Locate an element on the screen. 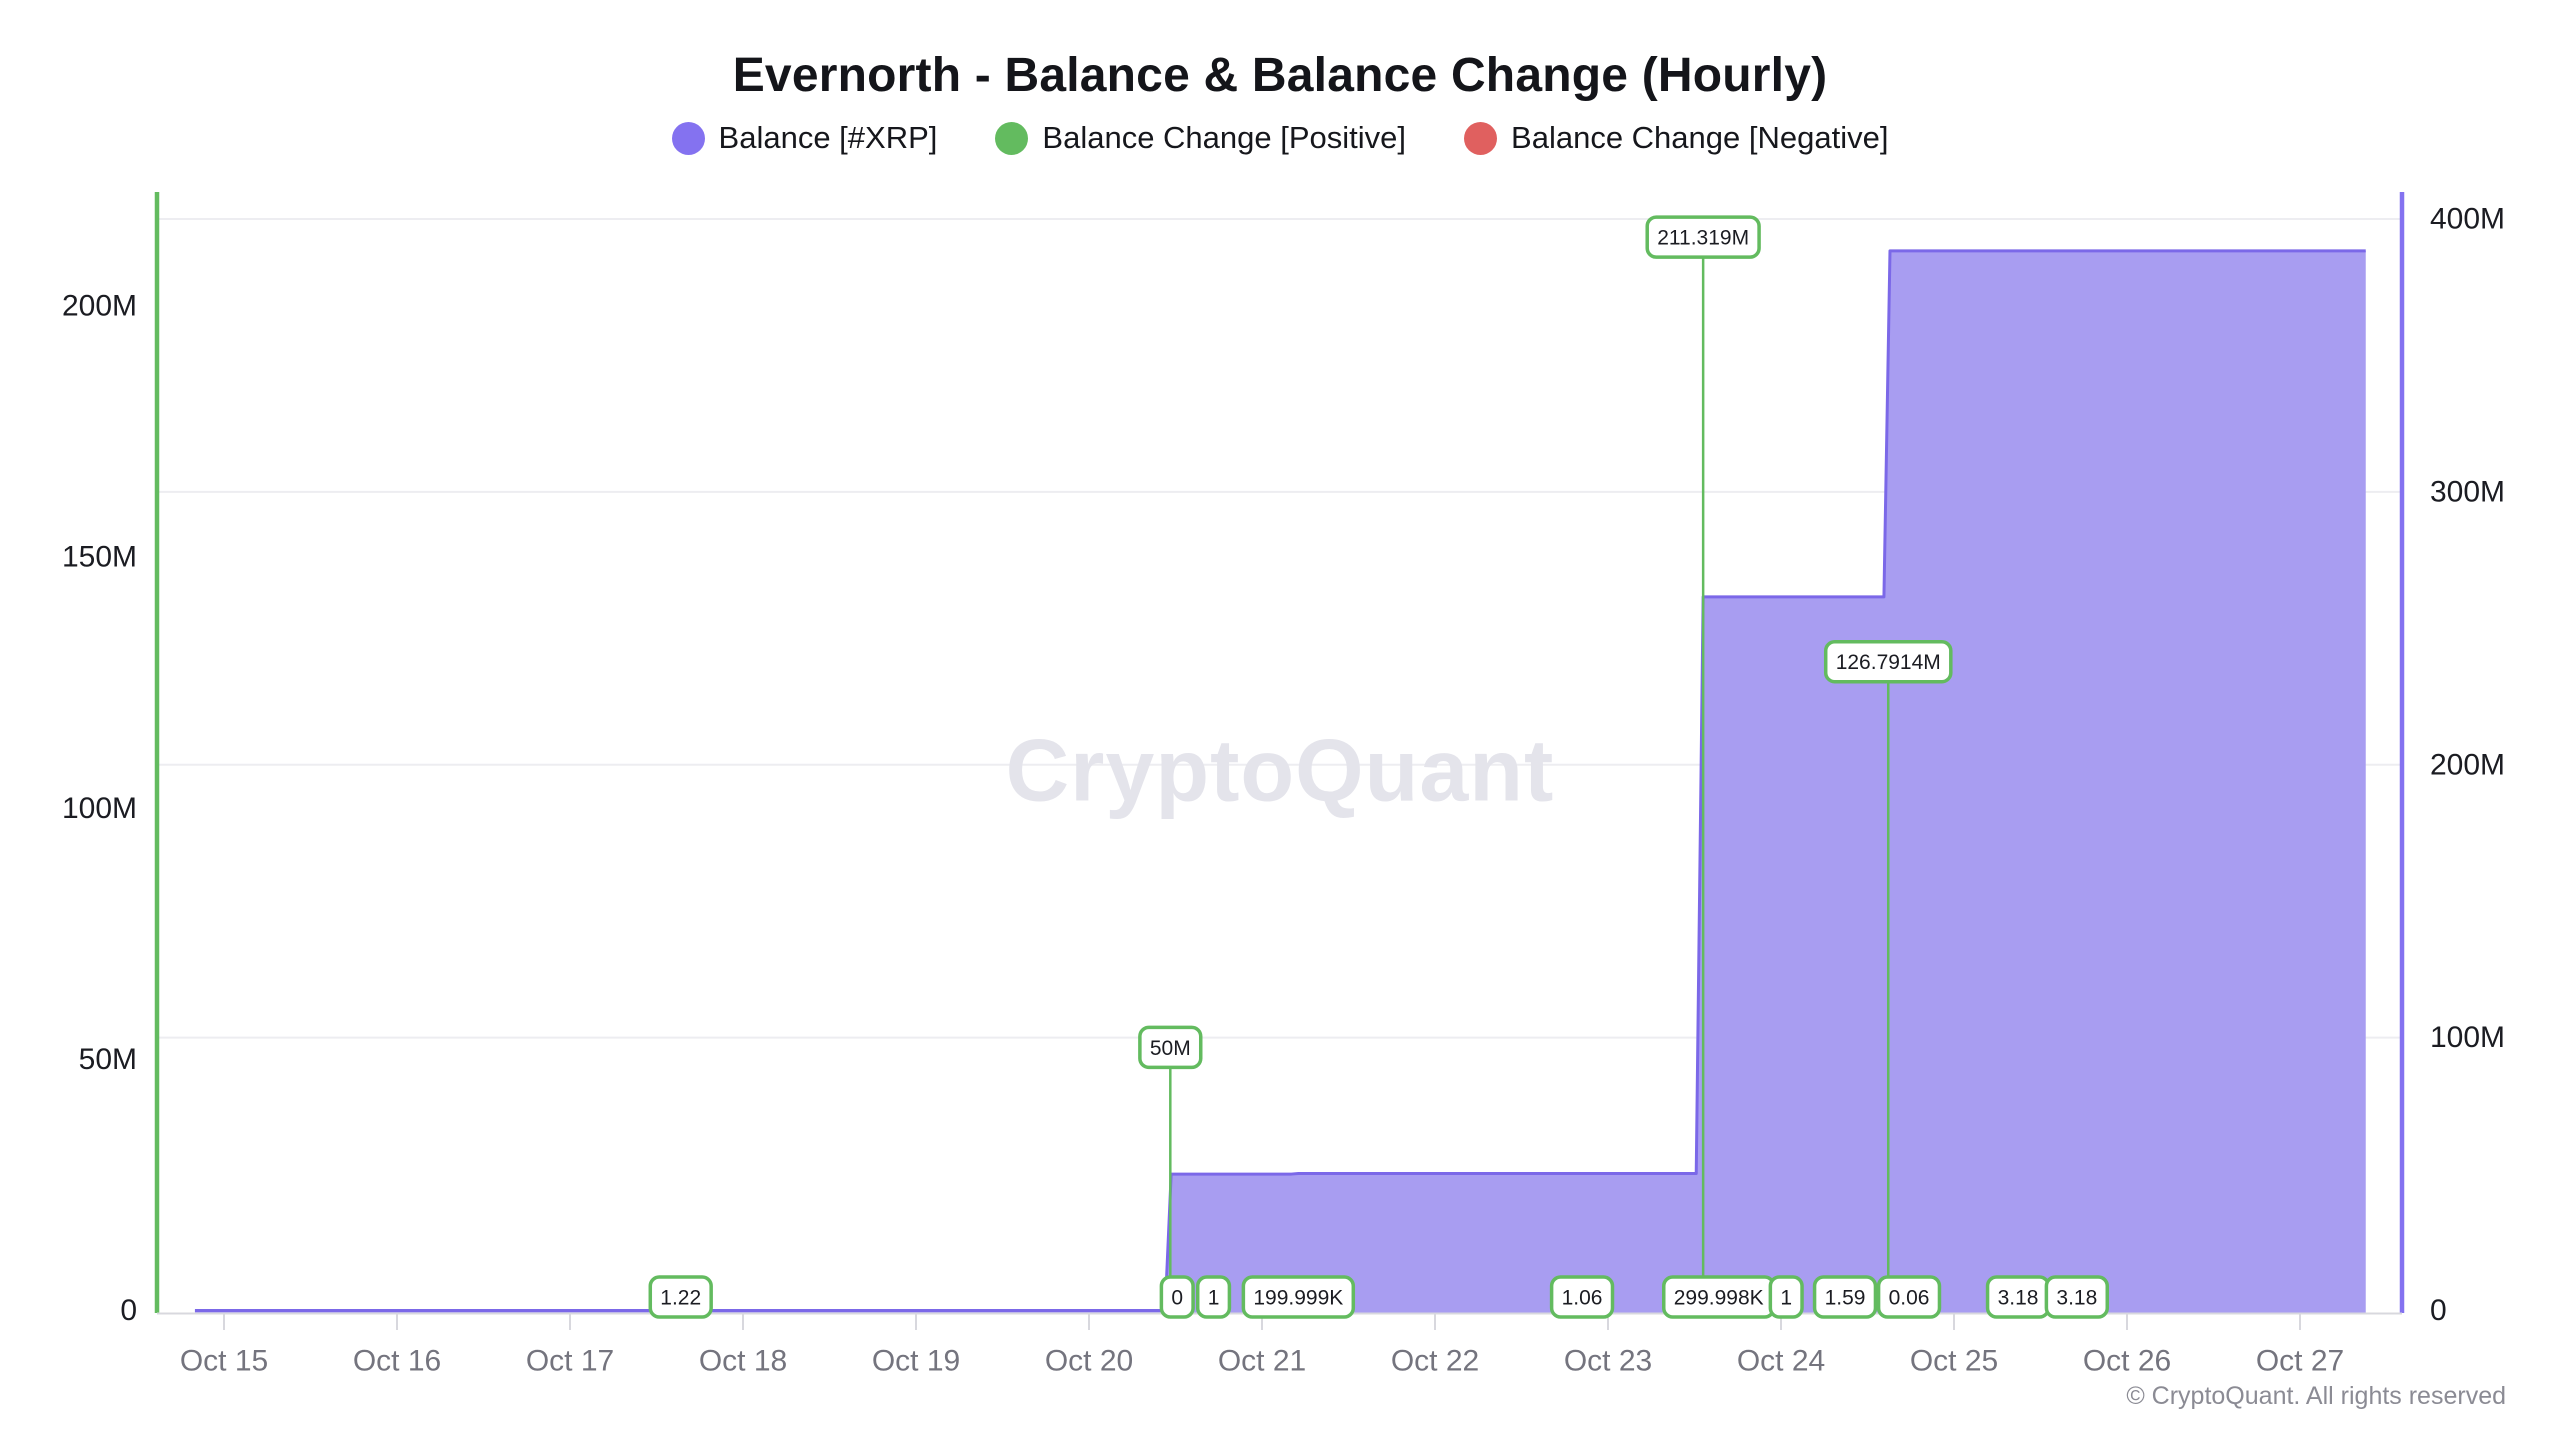 The height and width of the screenshot is (1440, 2560). right-tick-label: 200M is located at coordinates (2467, 764).